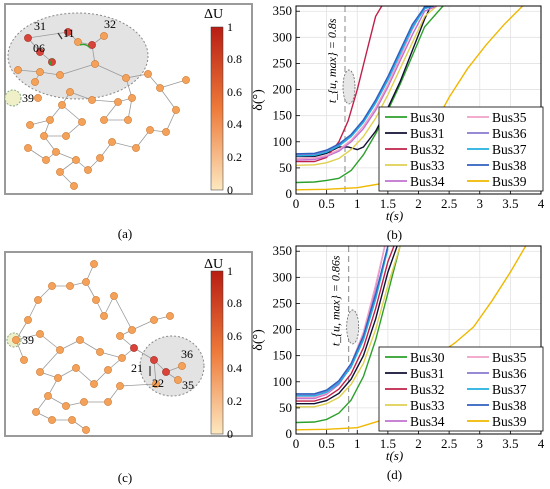  Describe the element at coordinates (99, 347) in the screenshot. I see `network-nodes` at that location.